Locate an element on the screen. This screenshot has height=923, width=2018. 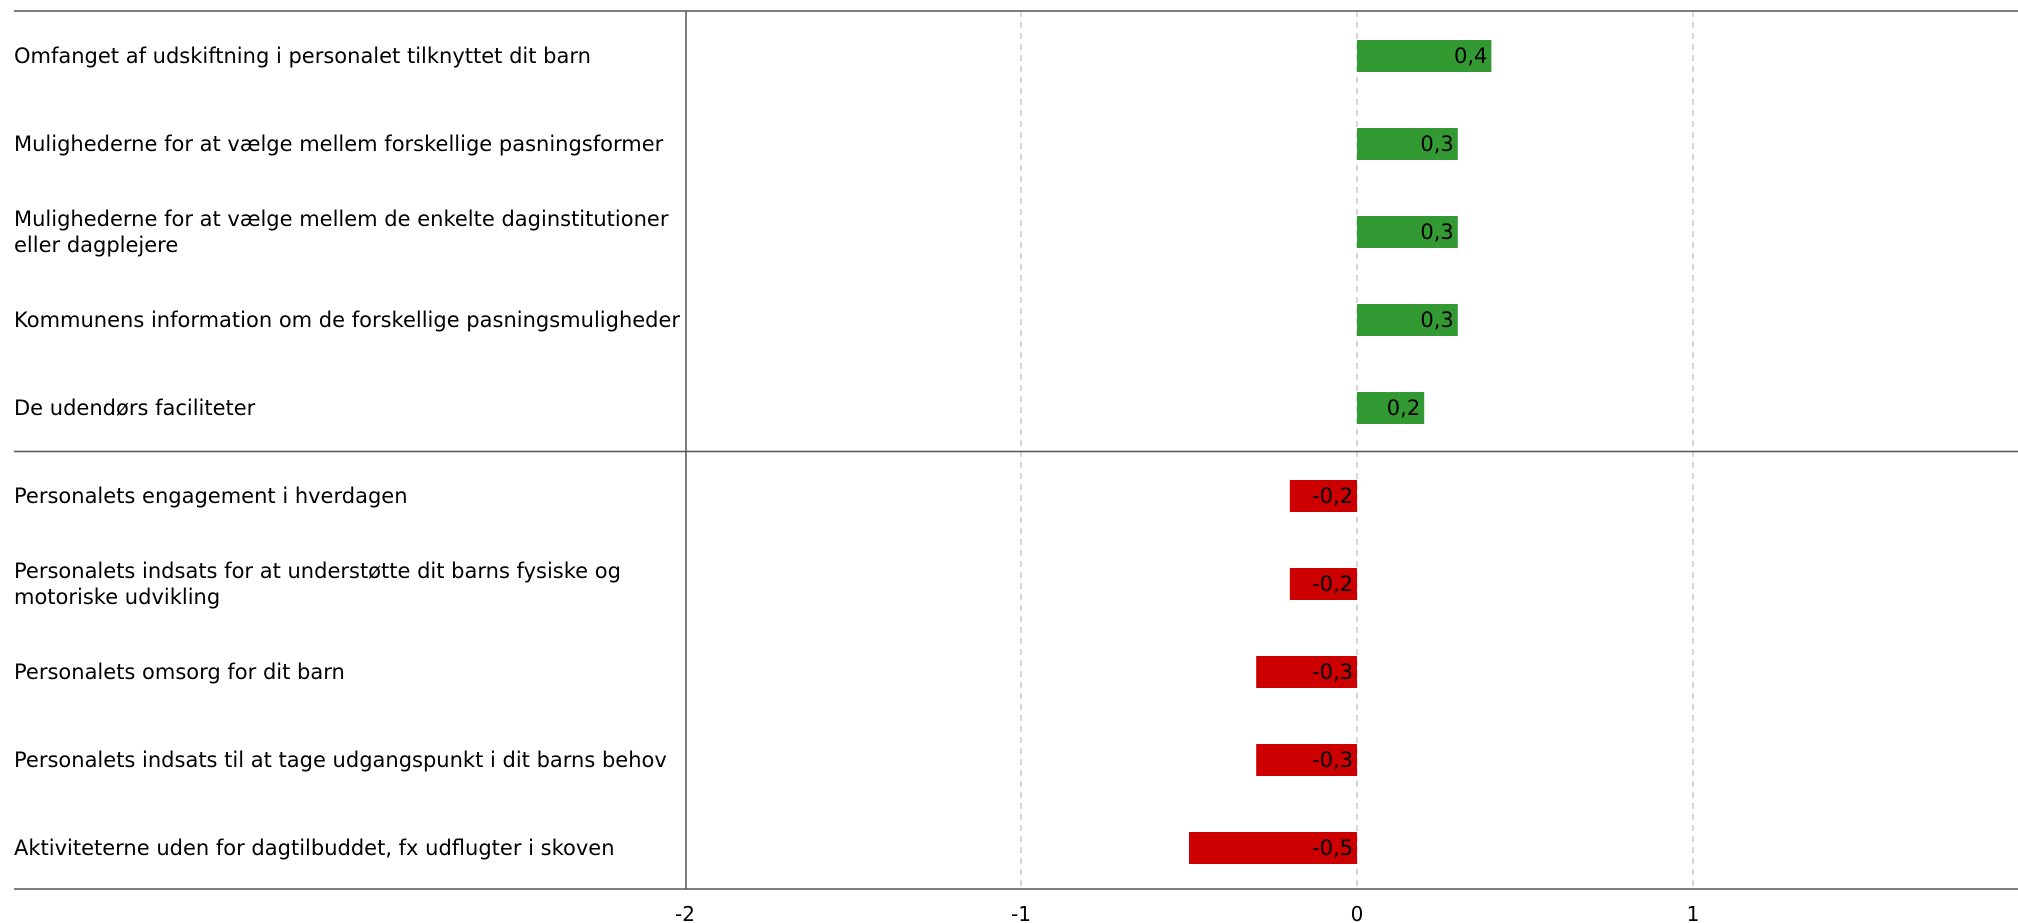
bar-value-label: -0,5 is located at coordinates (1332, 848).